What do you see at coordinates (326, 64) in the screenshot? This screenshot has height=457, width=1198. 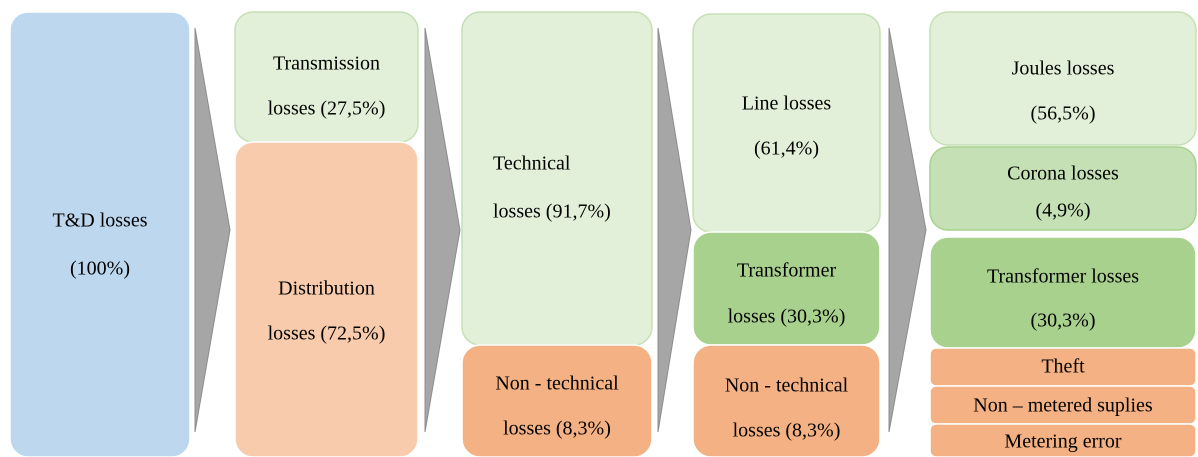 I see `box-label: Transmission` at bounding box center [326, 64].